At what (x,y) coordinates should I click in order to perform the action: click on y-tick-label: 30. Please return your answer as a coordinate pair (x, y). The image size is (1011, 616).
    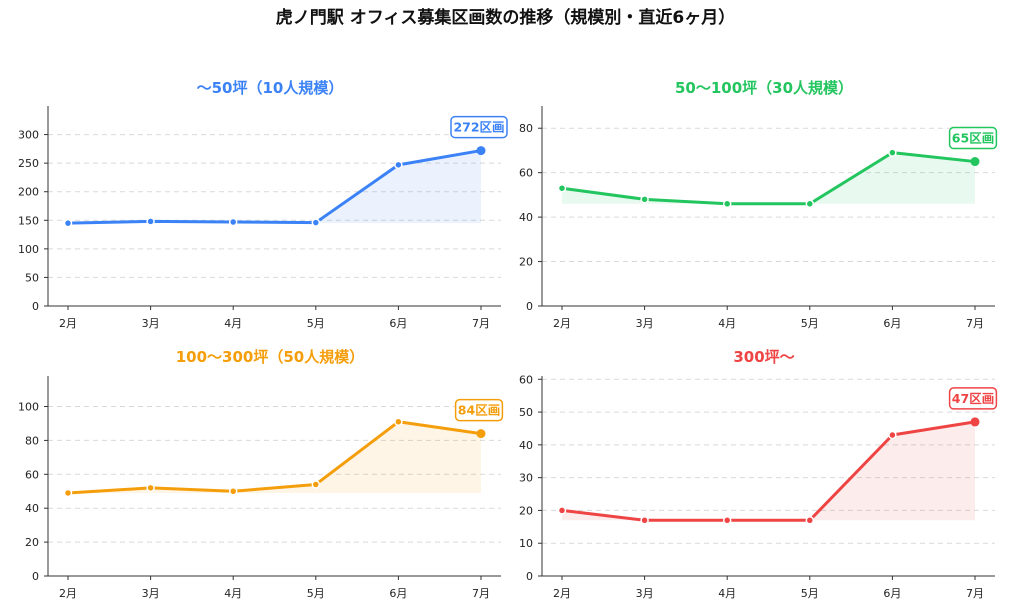
    Looking at the image, I should click on (526, 478).